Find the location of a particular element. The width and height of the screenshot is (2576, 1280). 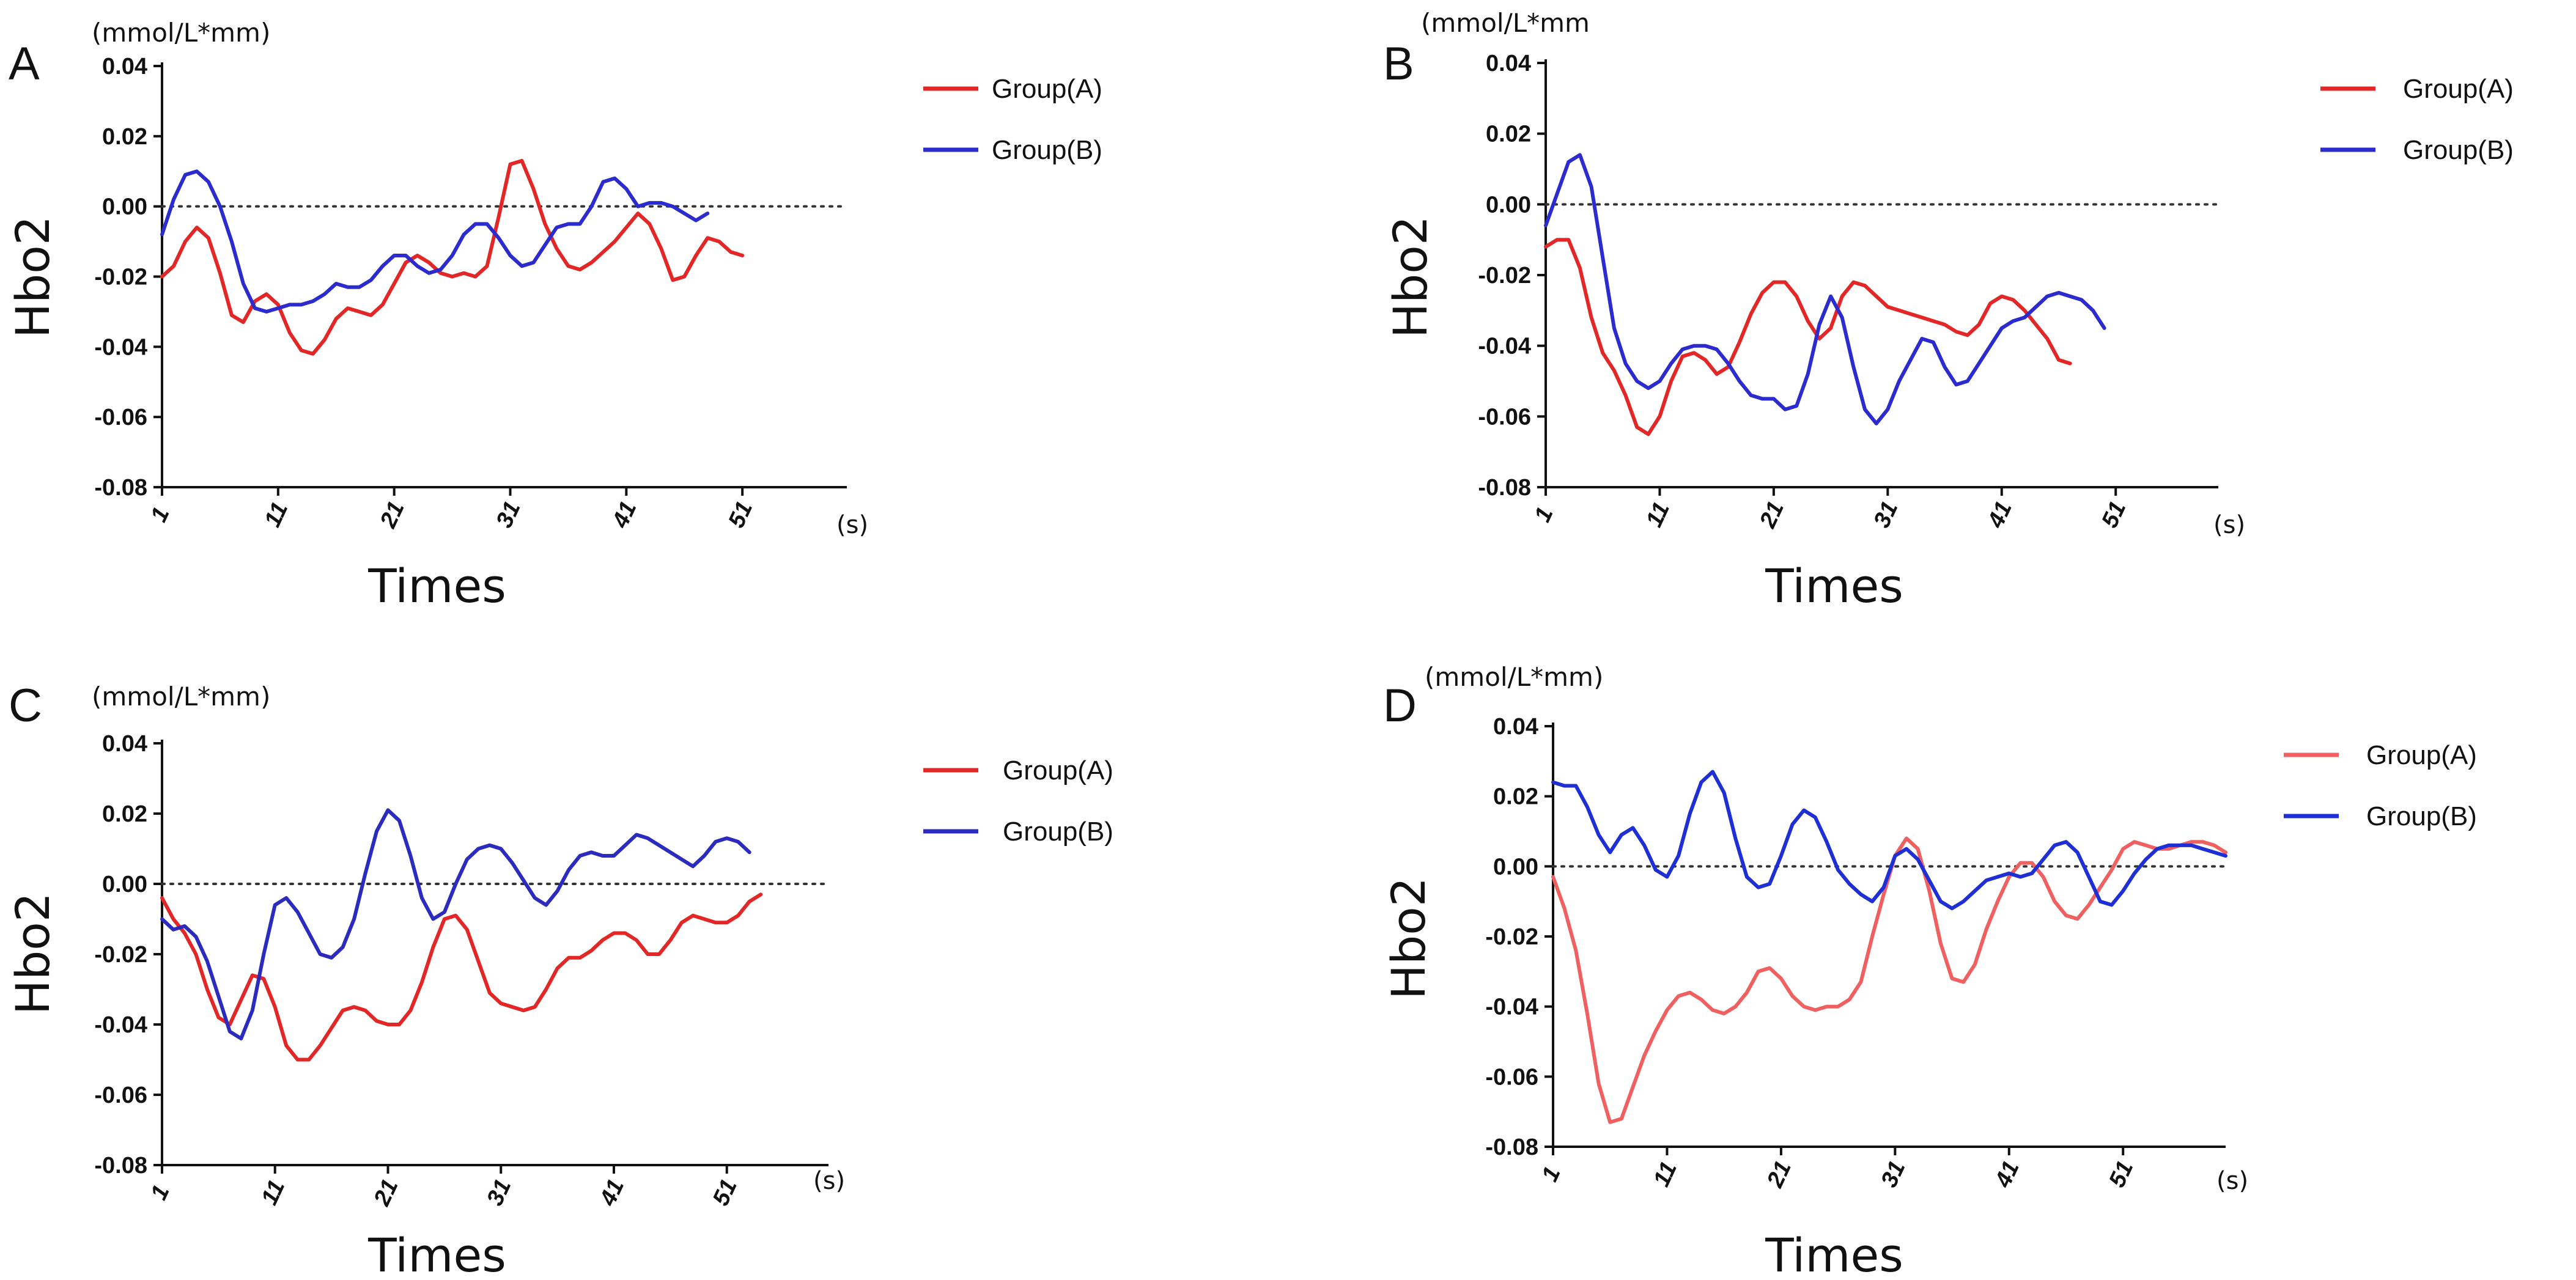

panel-letter: B is located at coordinates (1398, 64).